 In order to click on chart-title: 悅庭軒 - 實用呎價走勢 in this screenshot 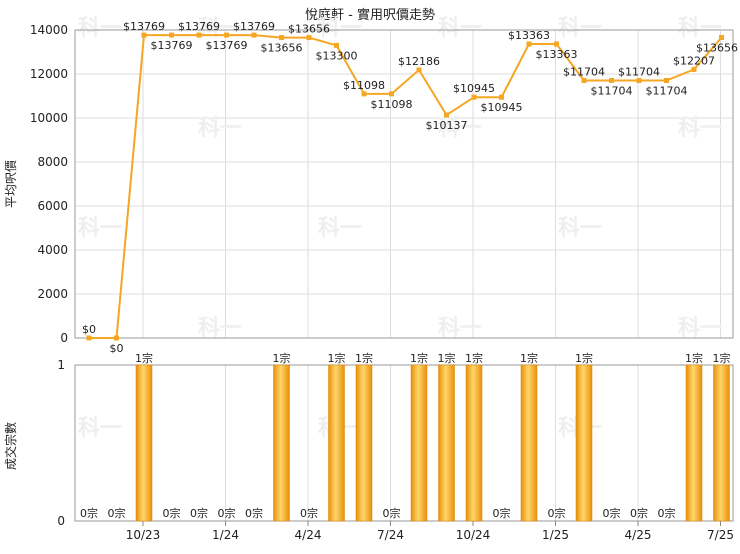, I will do `click(370, 15)`.